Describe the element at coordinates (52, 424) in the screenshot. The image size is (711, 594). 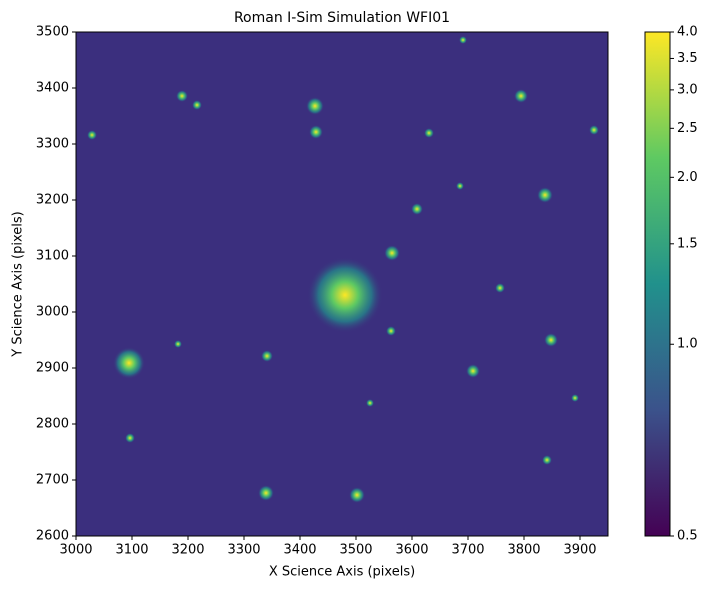
I see `y-tick-label: 2800` at that location.